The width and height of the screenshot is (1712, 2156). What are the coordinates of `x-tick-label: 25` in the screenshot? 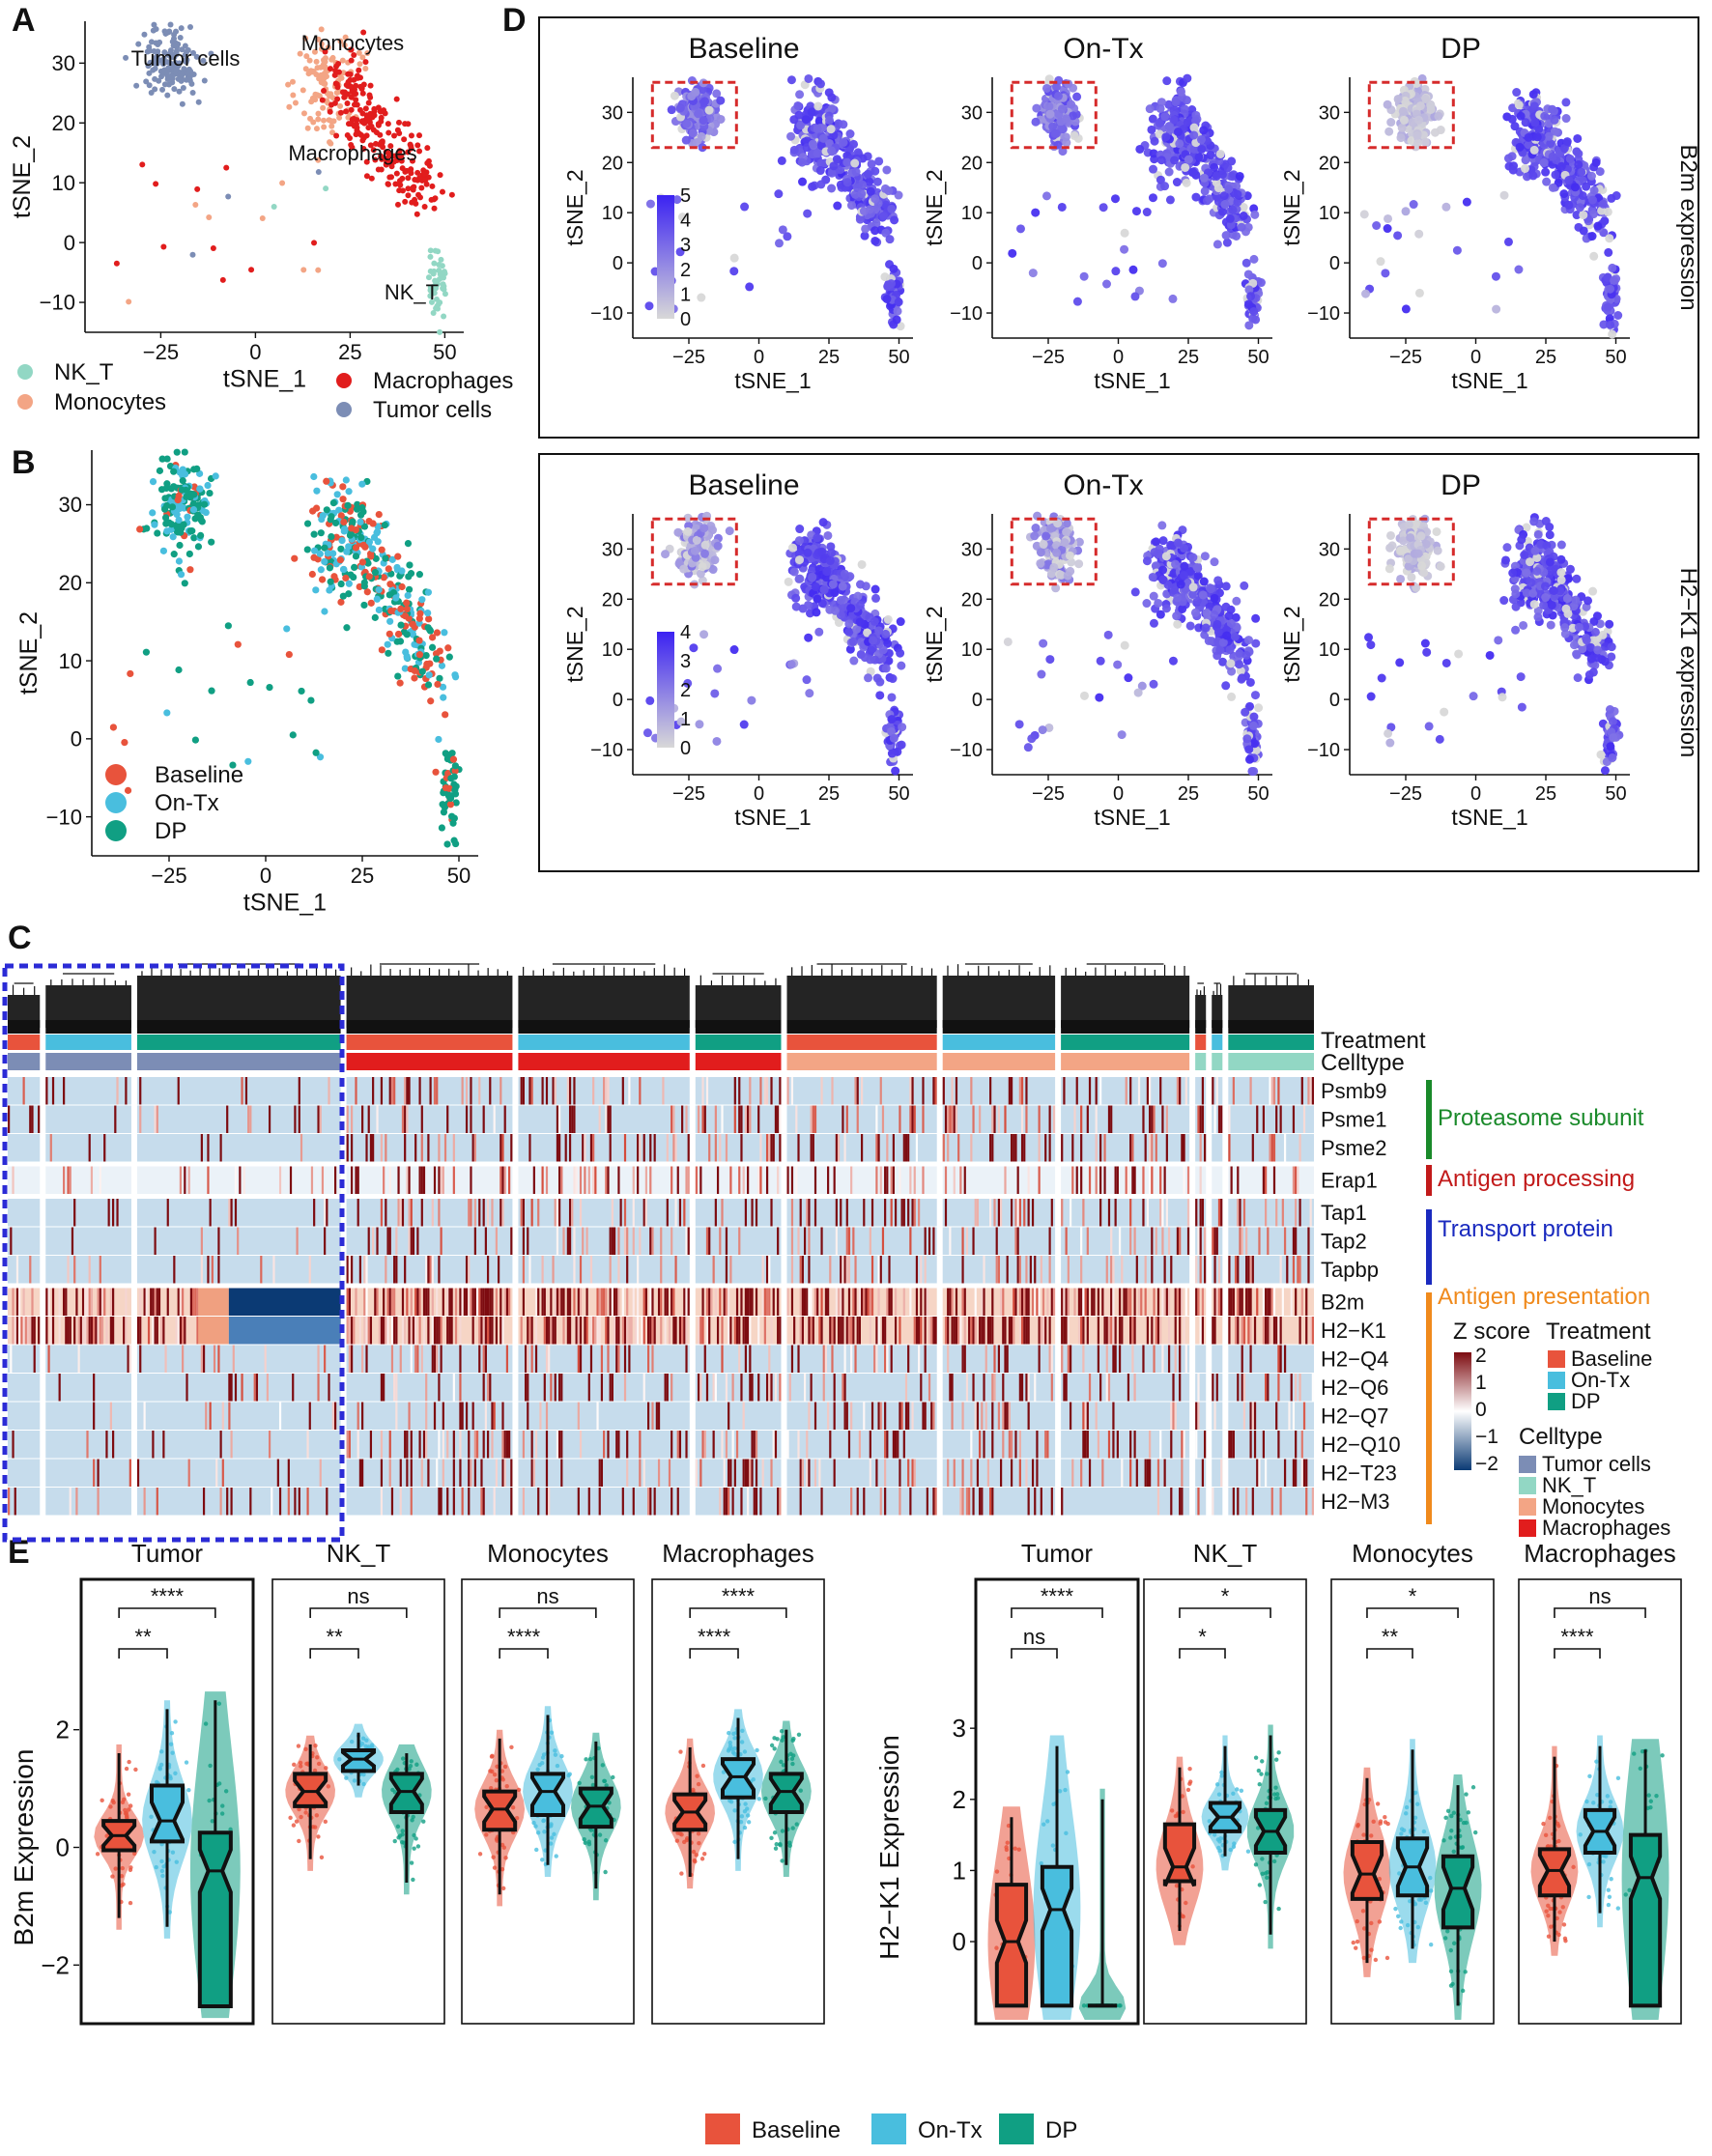 It's located at (349, 352).